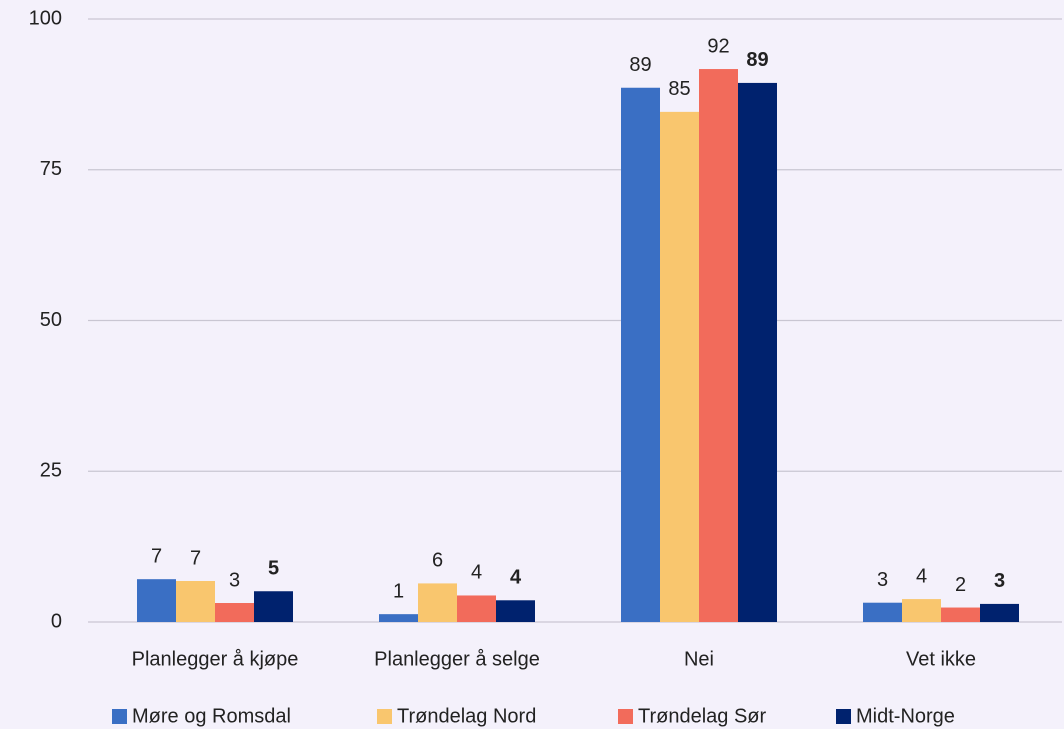 The height and width of the screenshot is (729, 1064). Describe the element at coordinates (51, 320) in the screenshot. I see `y-tick-label: 50` at that location.